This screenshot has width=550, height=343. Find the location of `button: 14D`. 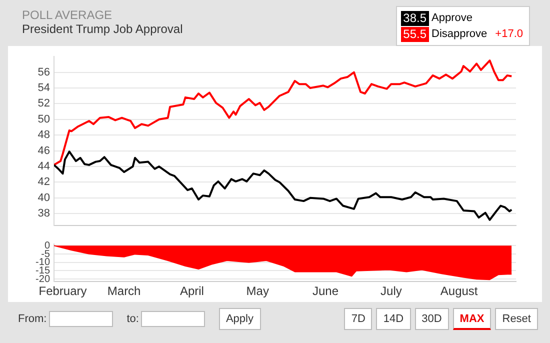

button: 14D is located at coordinates (393, 319).